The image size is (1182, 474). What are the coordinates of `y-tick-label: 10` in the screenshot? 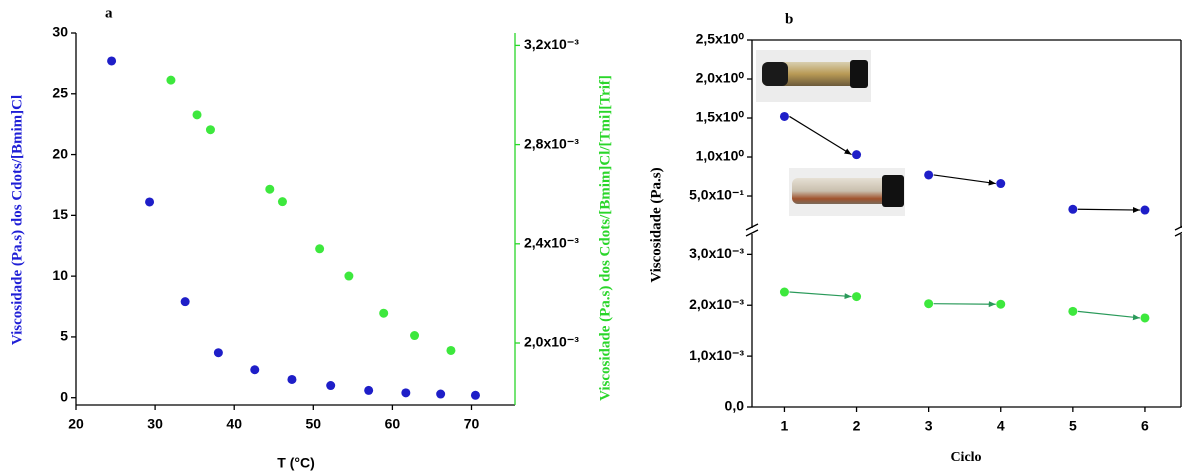 It's located at (60, 275).